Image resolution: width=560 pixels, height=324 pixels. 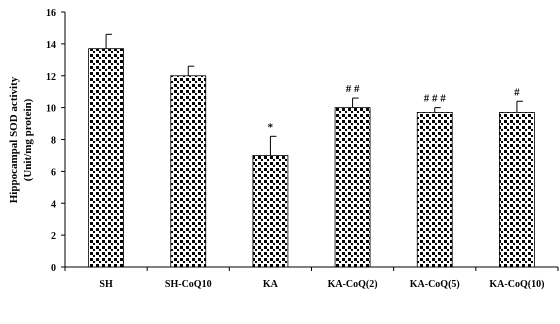 What do you see at coordinates (517, 92) in the screenshot?
I see `significance-marker: #` at bounding box center [517, 92].